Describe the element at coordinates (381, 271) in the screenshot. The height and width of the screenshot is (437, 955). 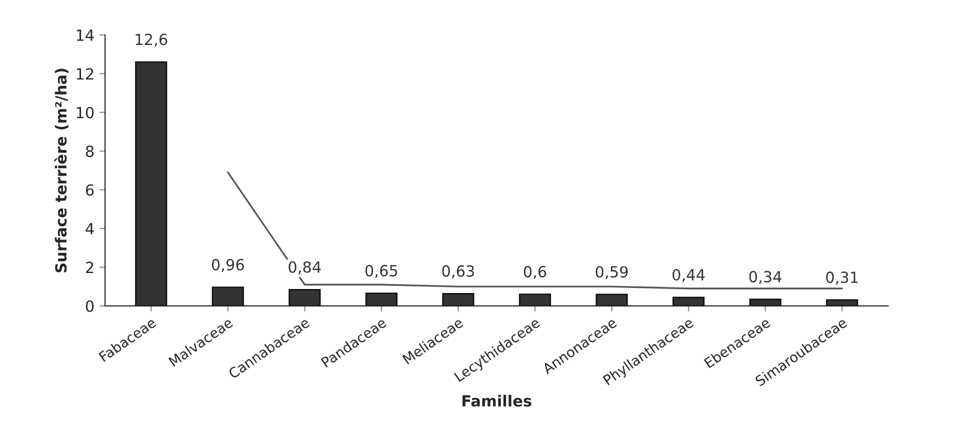
I see `data-label: 0,65` at that location.